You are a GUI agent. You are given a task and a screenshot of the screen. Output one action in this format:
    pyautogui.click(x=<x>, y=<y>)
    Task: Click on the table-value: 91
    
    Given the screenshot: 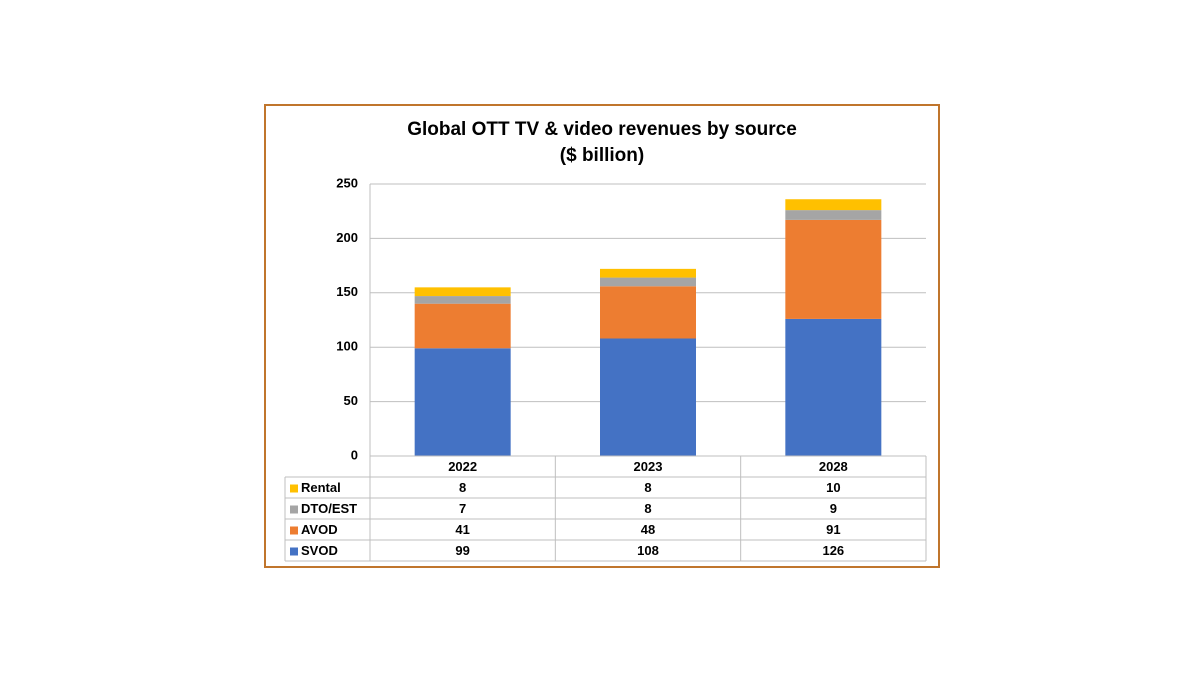 What is the action you would take?
    pyautogui.click(x=833, y=529)
    